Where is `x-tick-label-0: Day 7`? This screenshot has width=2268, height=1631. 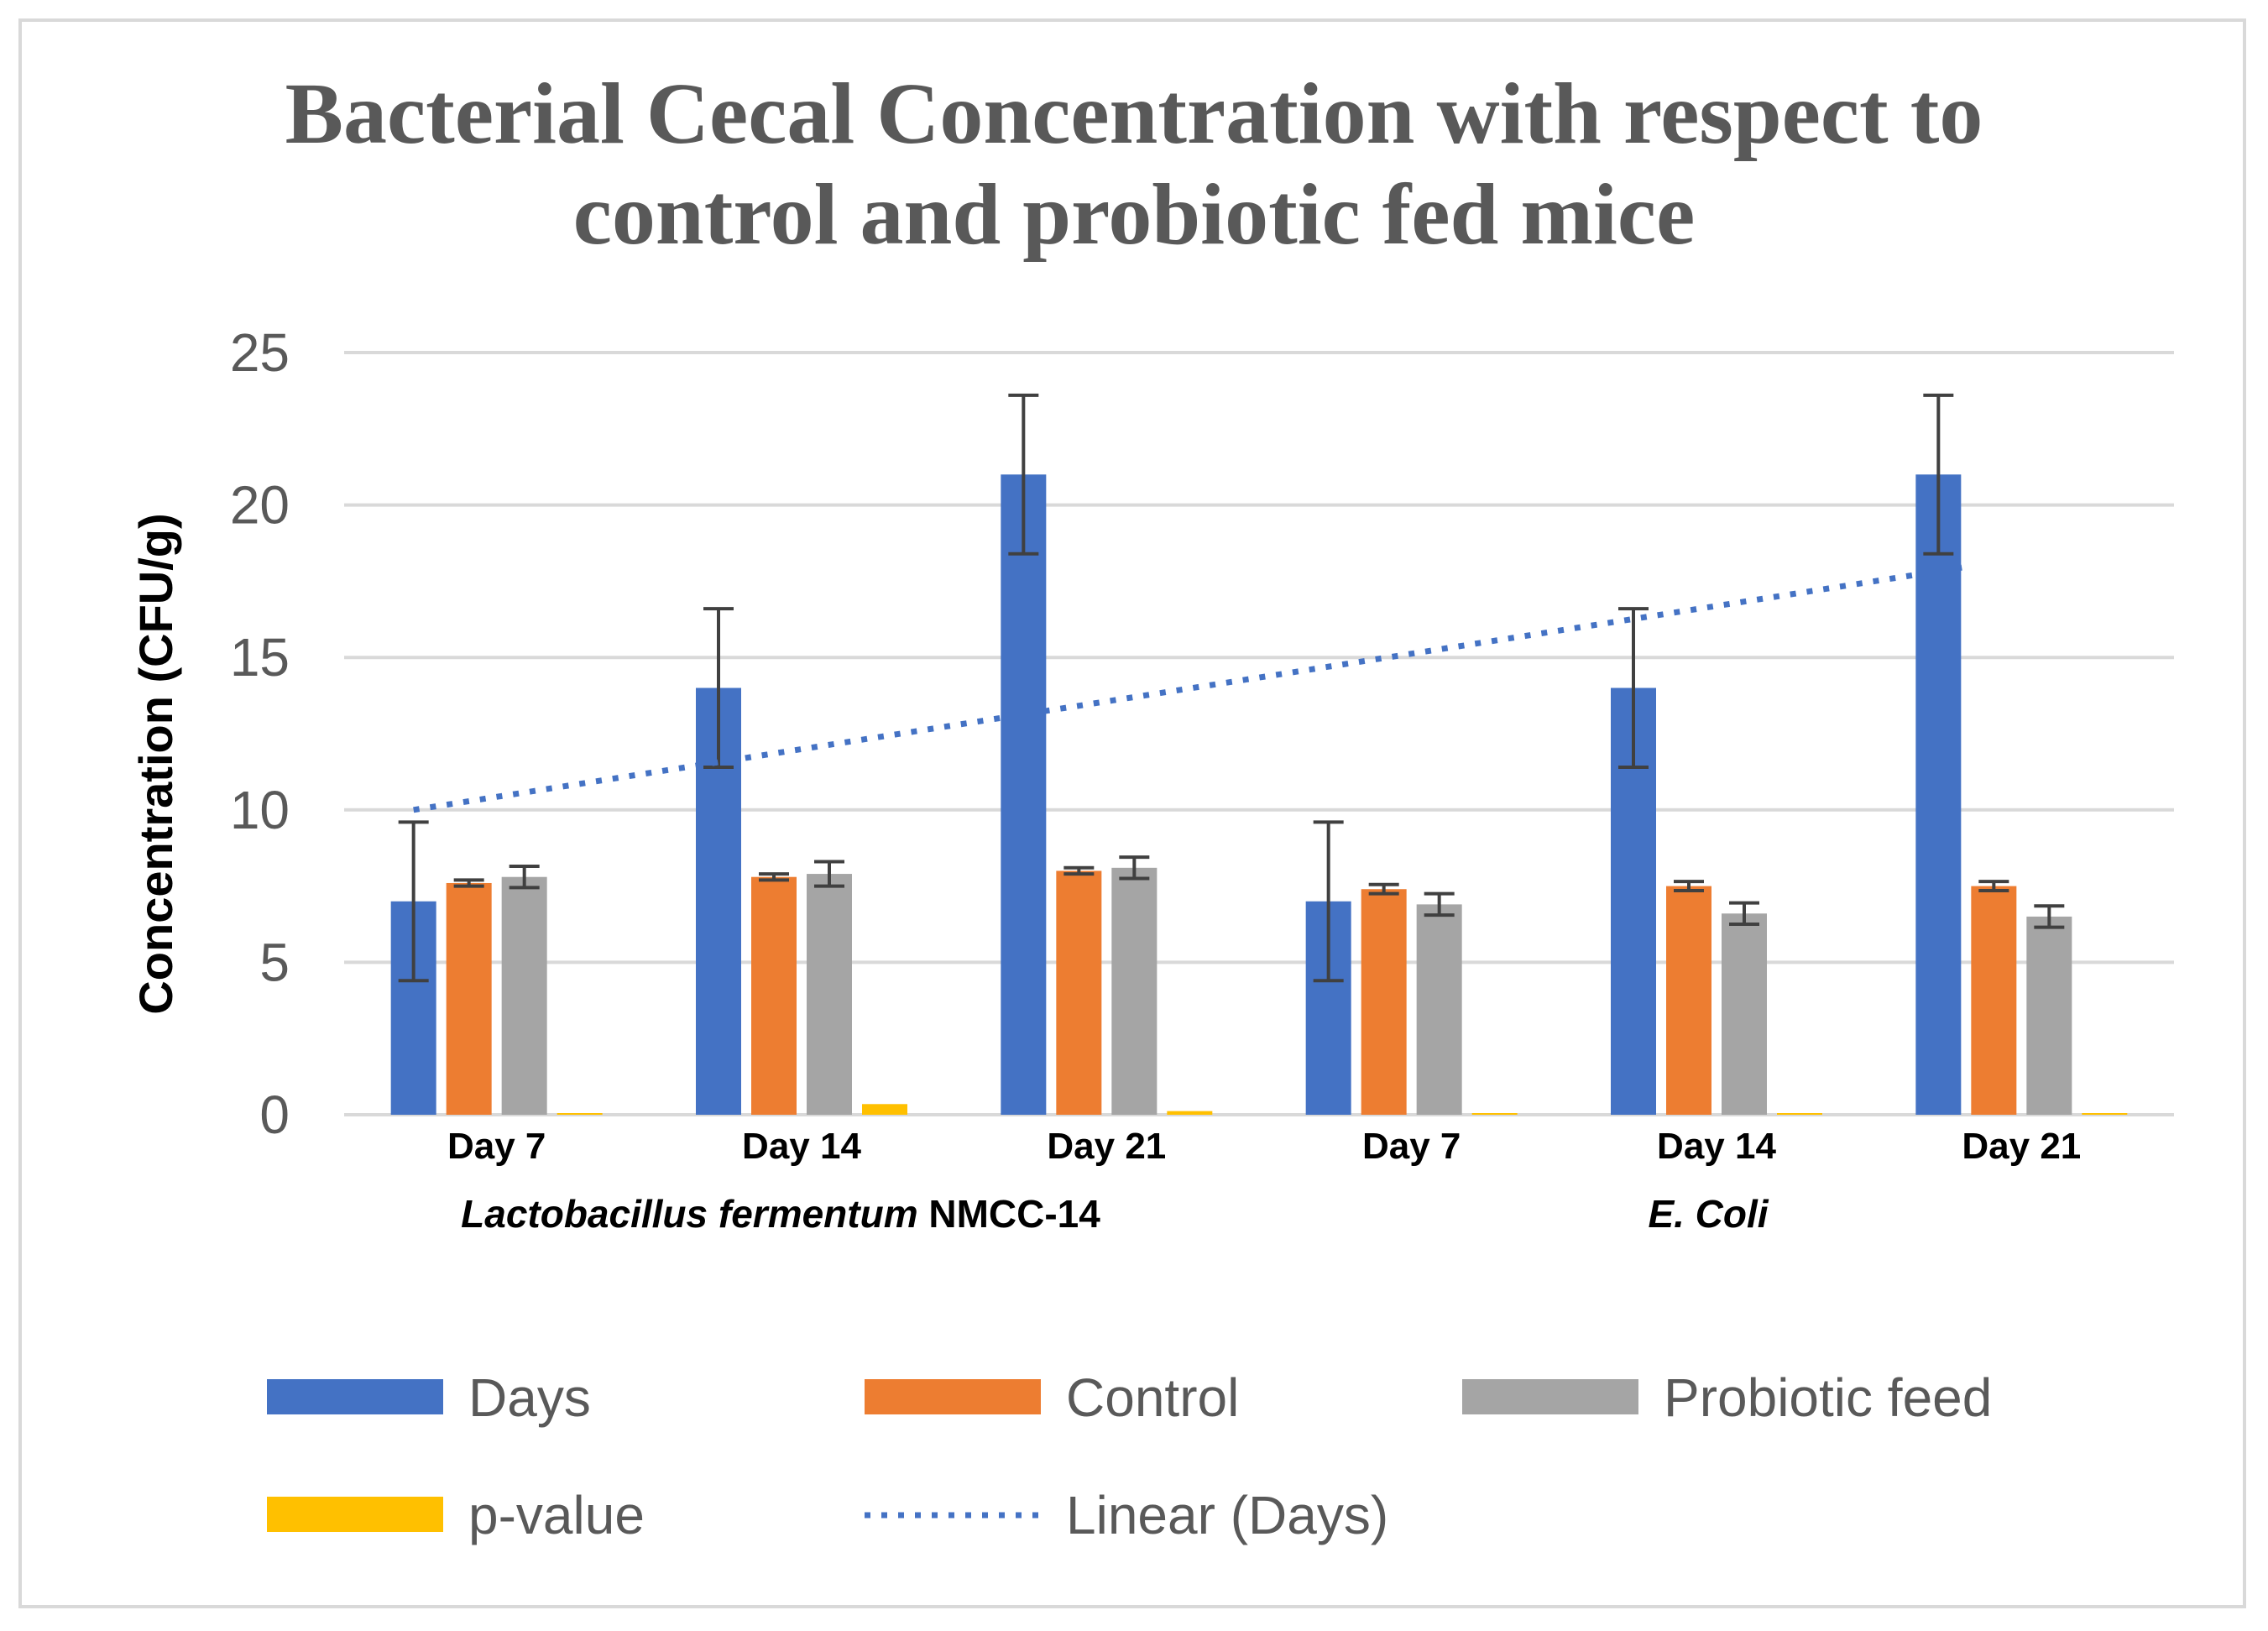 x-tick-label-0: Day 7 is located at coordinates (496, 1146).